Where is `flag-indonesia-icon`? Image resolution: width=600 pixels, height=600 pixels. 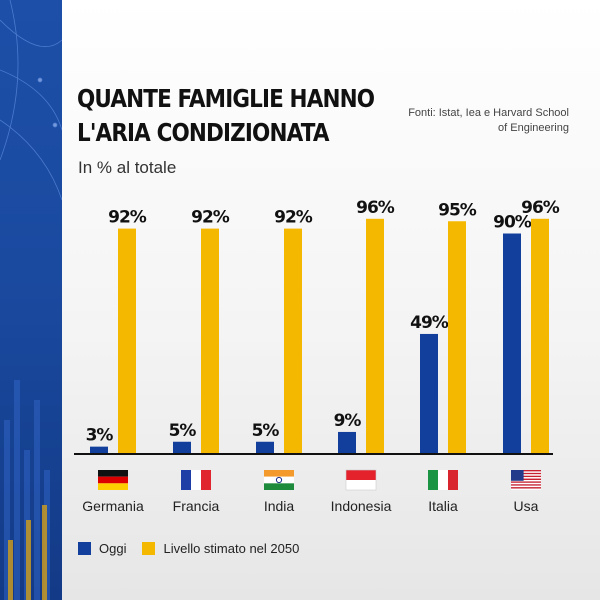 flag-indonesia-icon is located at coordinates (361, 480).